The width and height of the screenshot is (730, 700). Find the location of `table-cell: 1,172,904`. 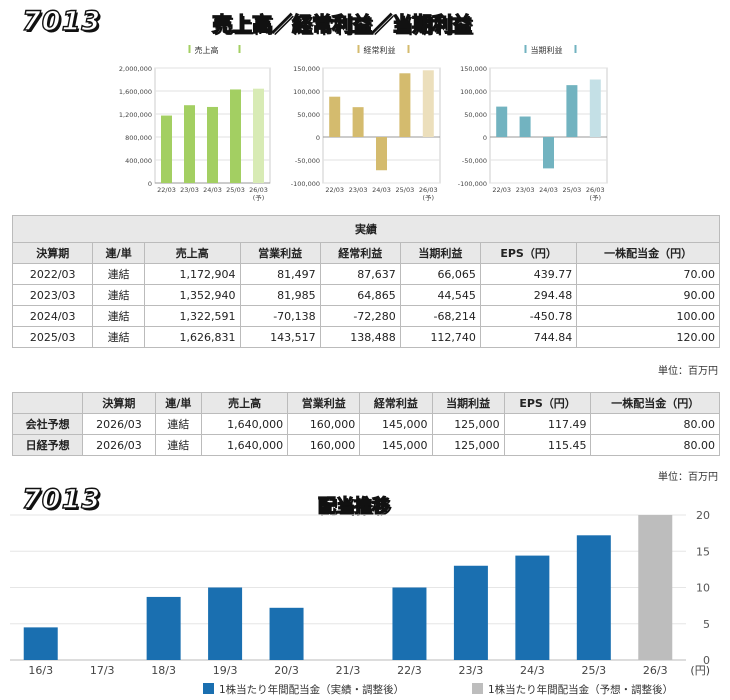

table-cell: 1,172,904 is located at coordinates (192, 274).